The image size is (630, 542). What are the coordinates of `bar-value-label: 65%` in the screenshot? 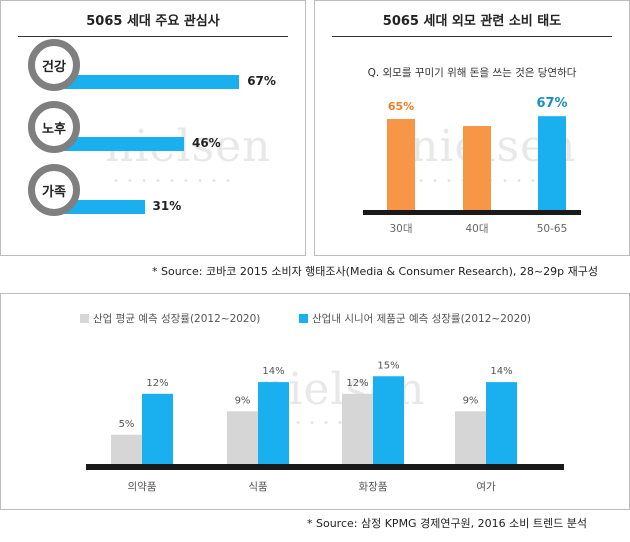 It's located at (401, 106).